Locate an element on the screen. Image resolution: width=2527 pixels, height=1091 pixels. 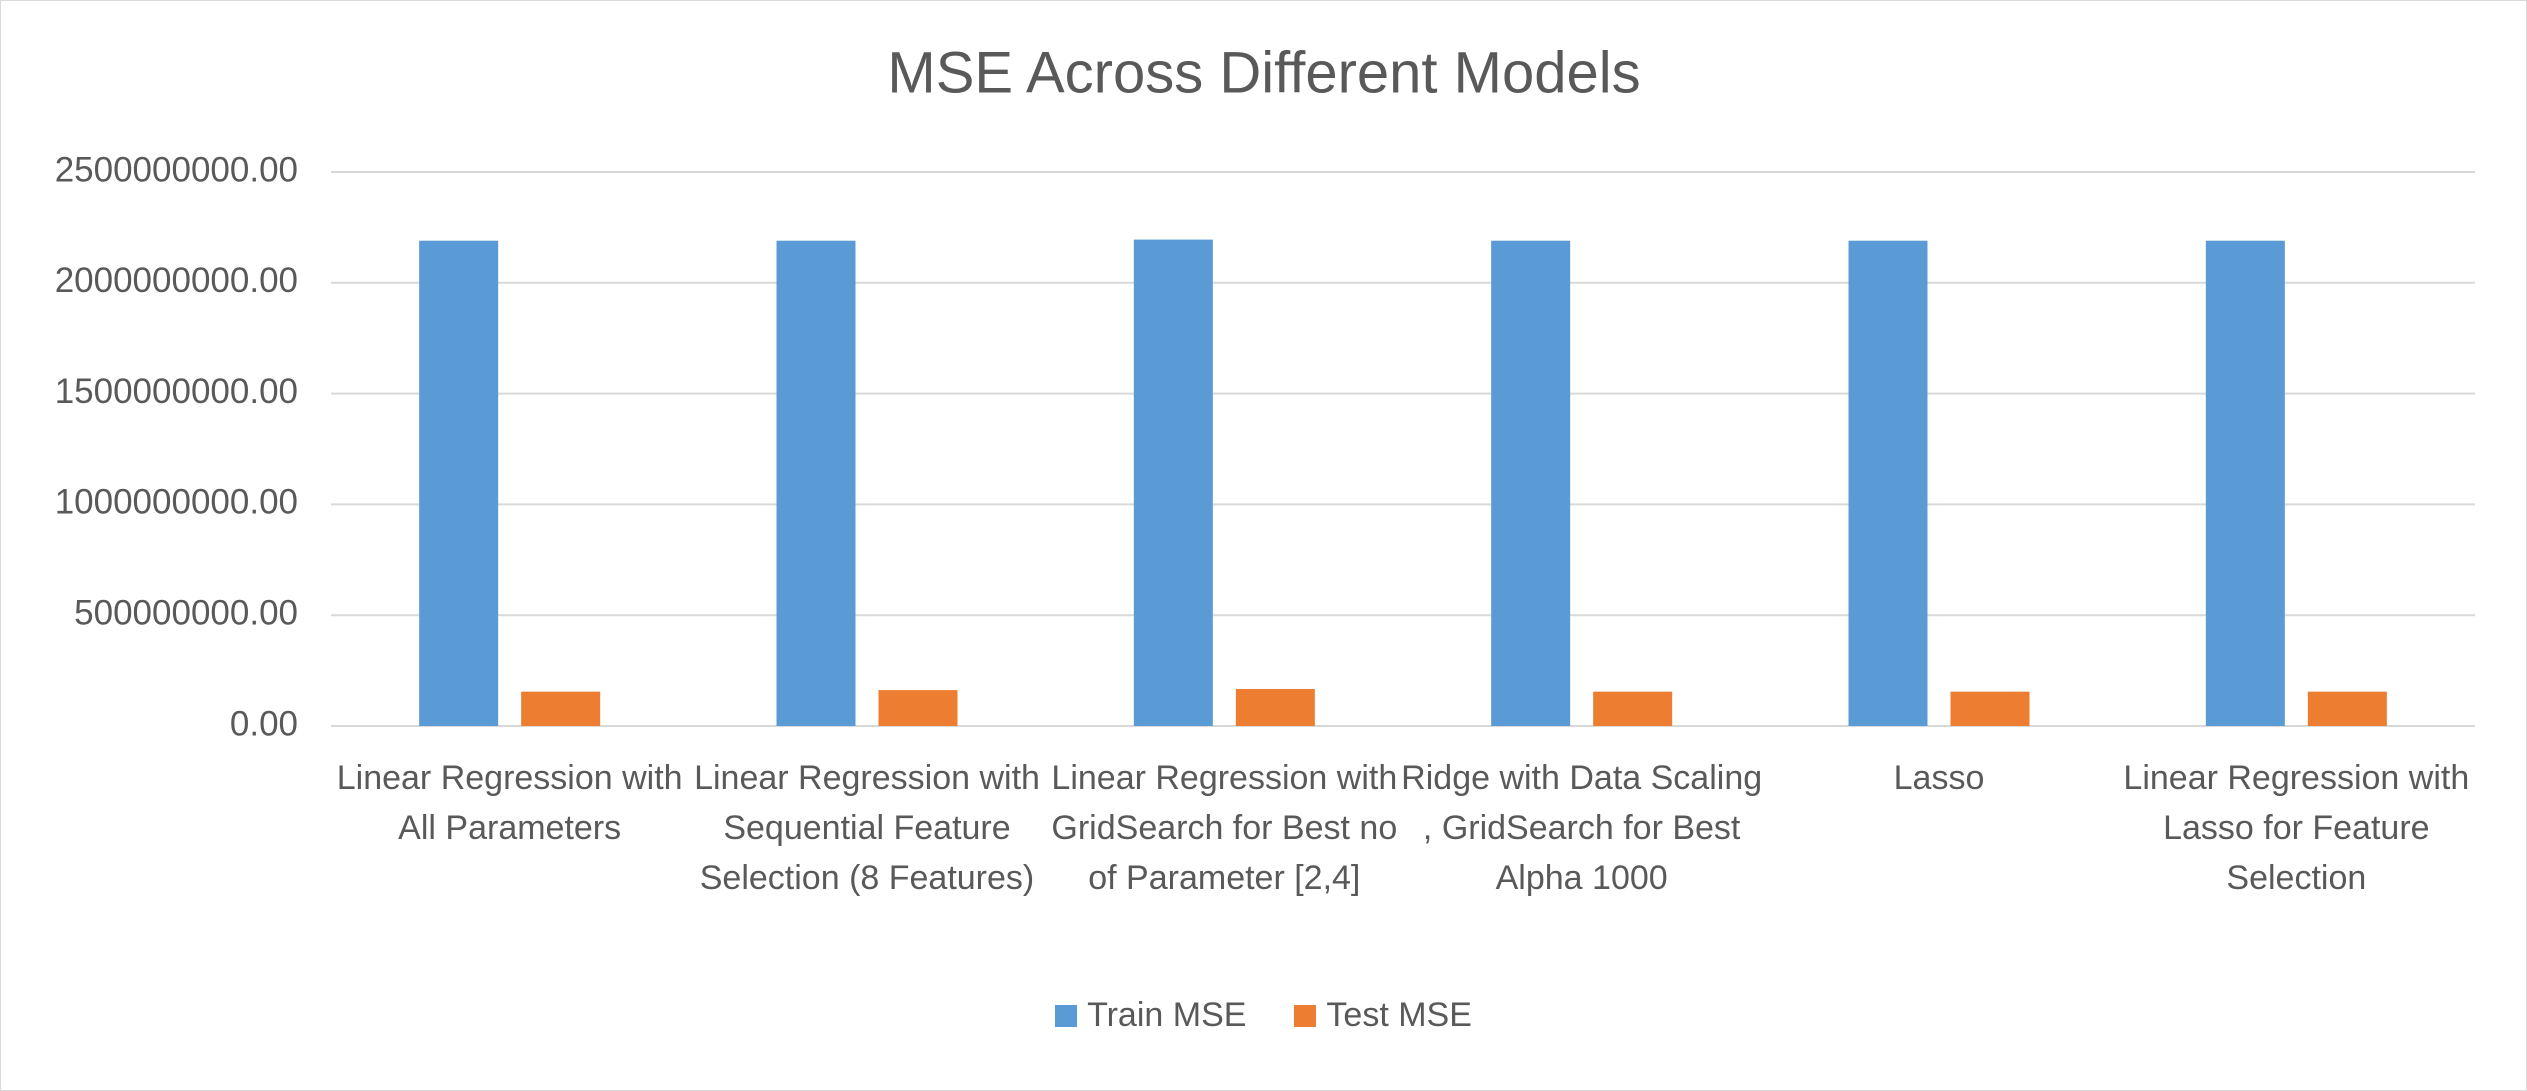
x-tick-label: Linear Regression with All Parameters is located at coordinates (509, 803).